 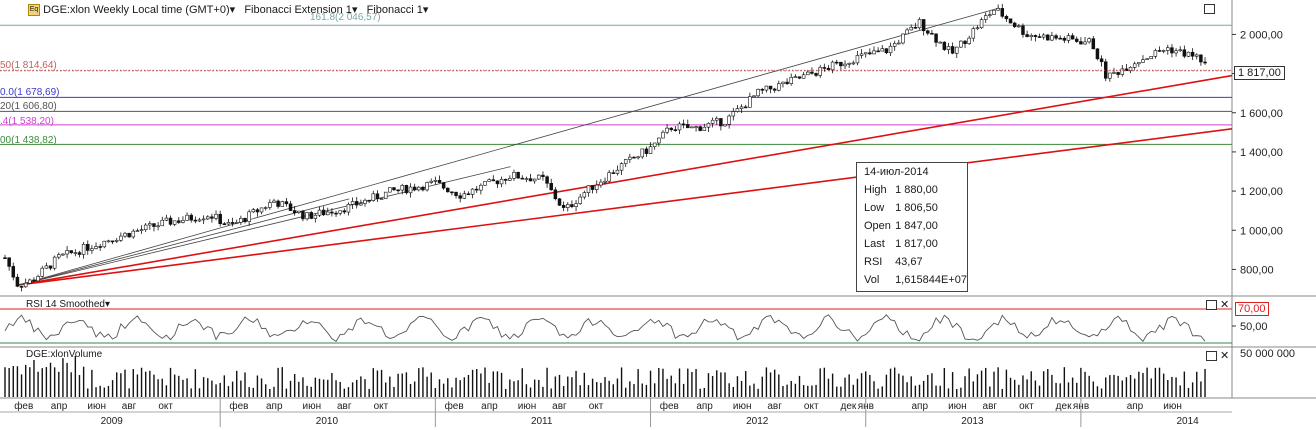 What do you see at coordinates (136, 10) in the screenshot?
I see `instrument-title: DGE:xlon Weekly Local time (GMT+0)` at bounding box center [136, 10].